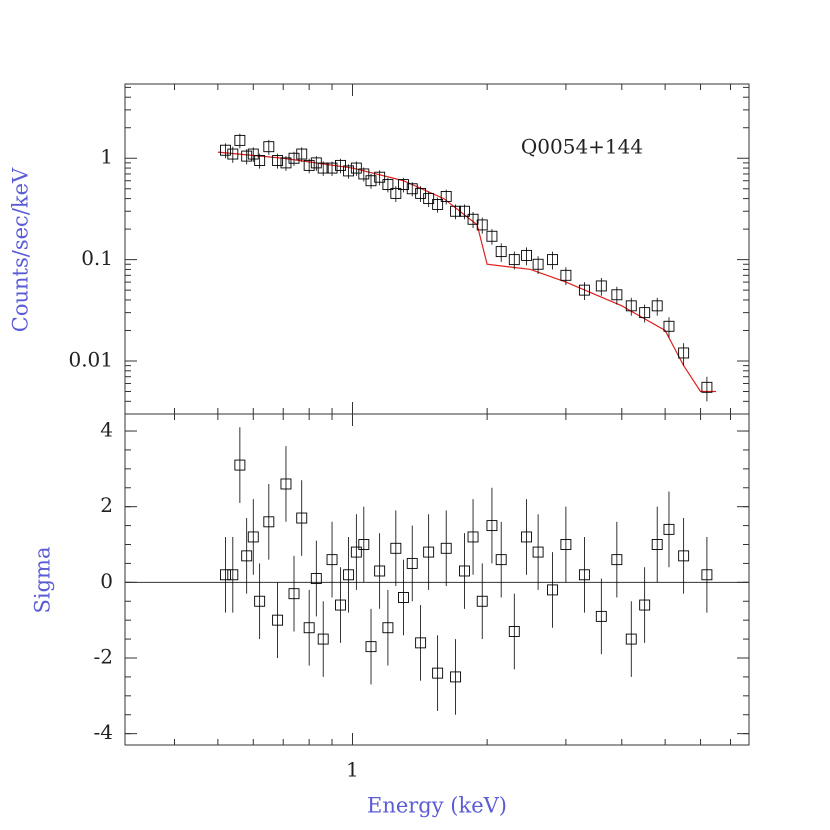 Image resolution: width=830 pixels, height=830 pixels. Describe the element at coordinates (106, 581) in the screenshot. I see `y-tick-label: 0` at that location.